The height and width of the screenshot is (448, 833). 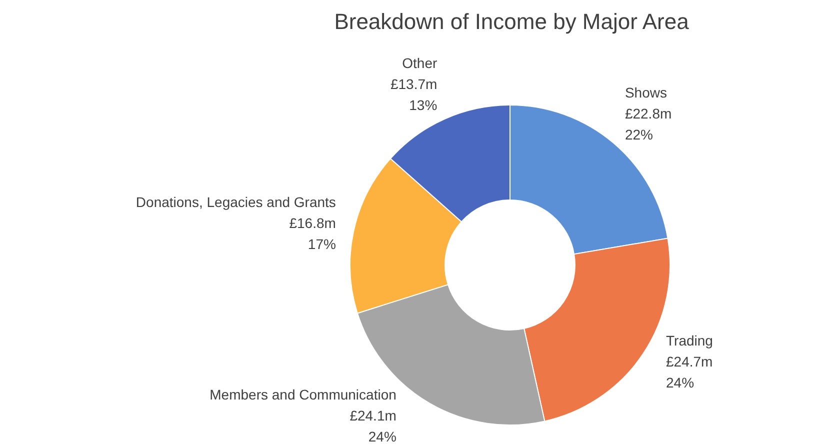 I want to click on slice-label: Members and Communication, so click(x=303, y=394).